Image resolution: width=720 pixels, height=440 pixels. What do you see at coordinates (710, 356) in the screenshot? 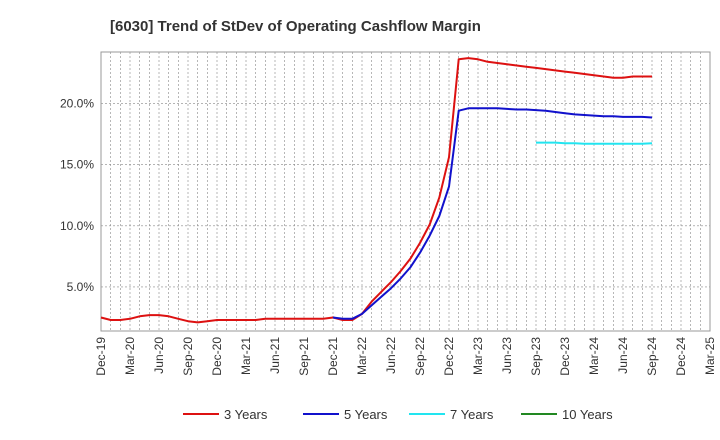
I see `x-tick-label: Mar-25` at bounding box center [710, 356].